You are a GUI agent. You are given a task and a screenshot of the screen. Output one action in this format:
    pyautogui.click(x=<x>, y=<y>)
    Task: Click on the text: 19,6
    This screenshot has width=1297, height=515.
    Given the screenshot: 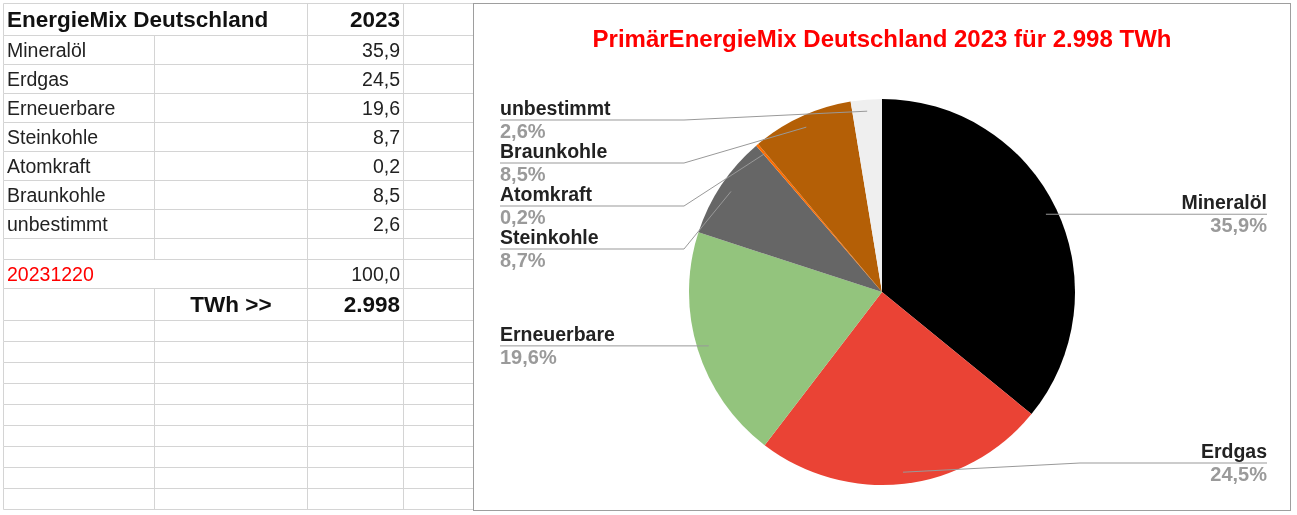 What is the action you would take?
    pyautogui.click(x=381, y=107)
    